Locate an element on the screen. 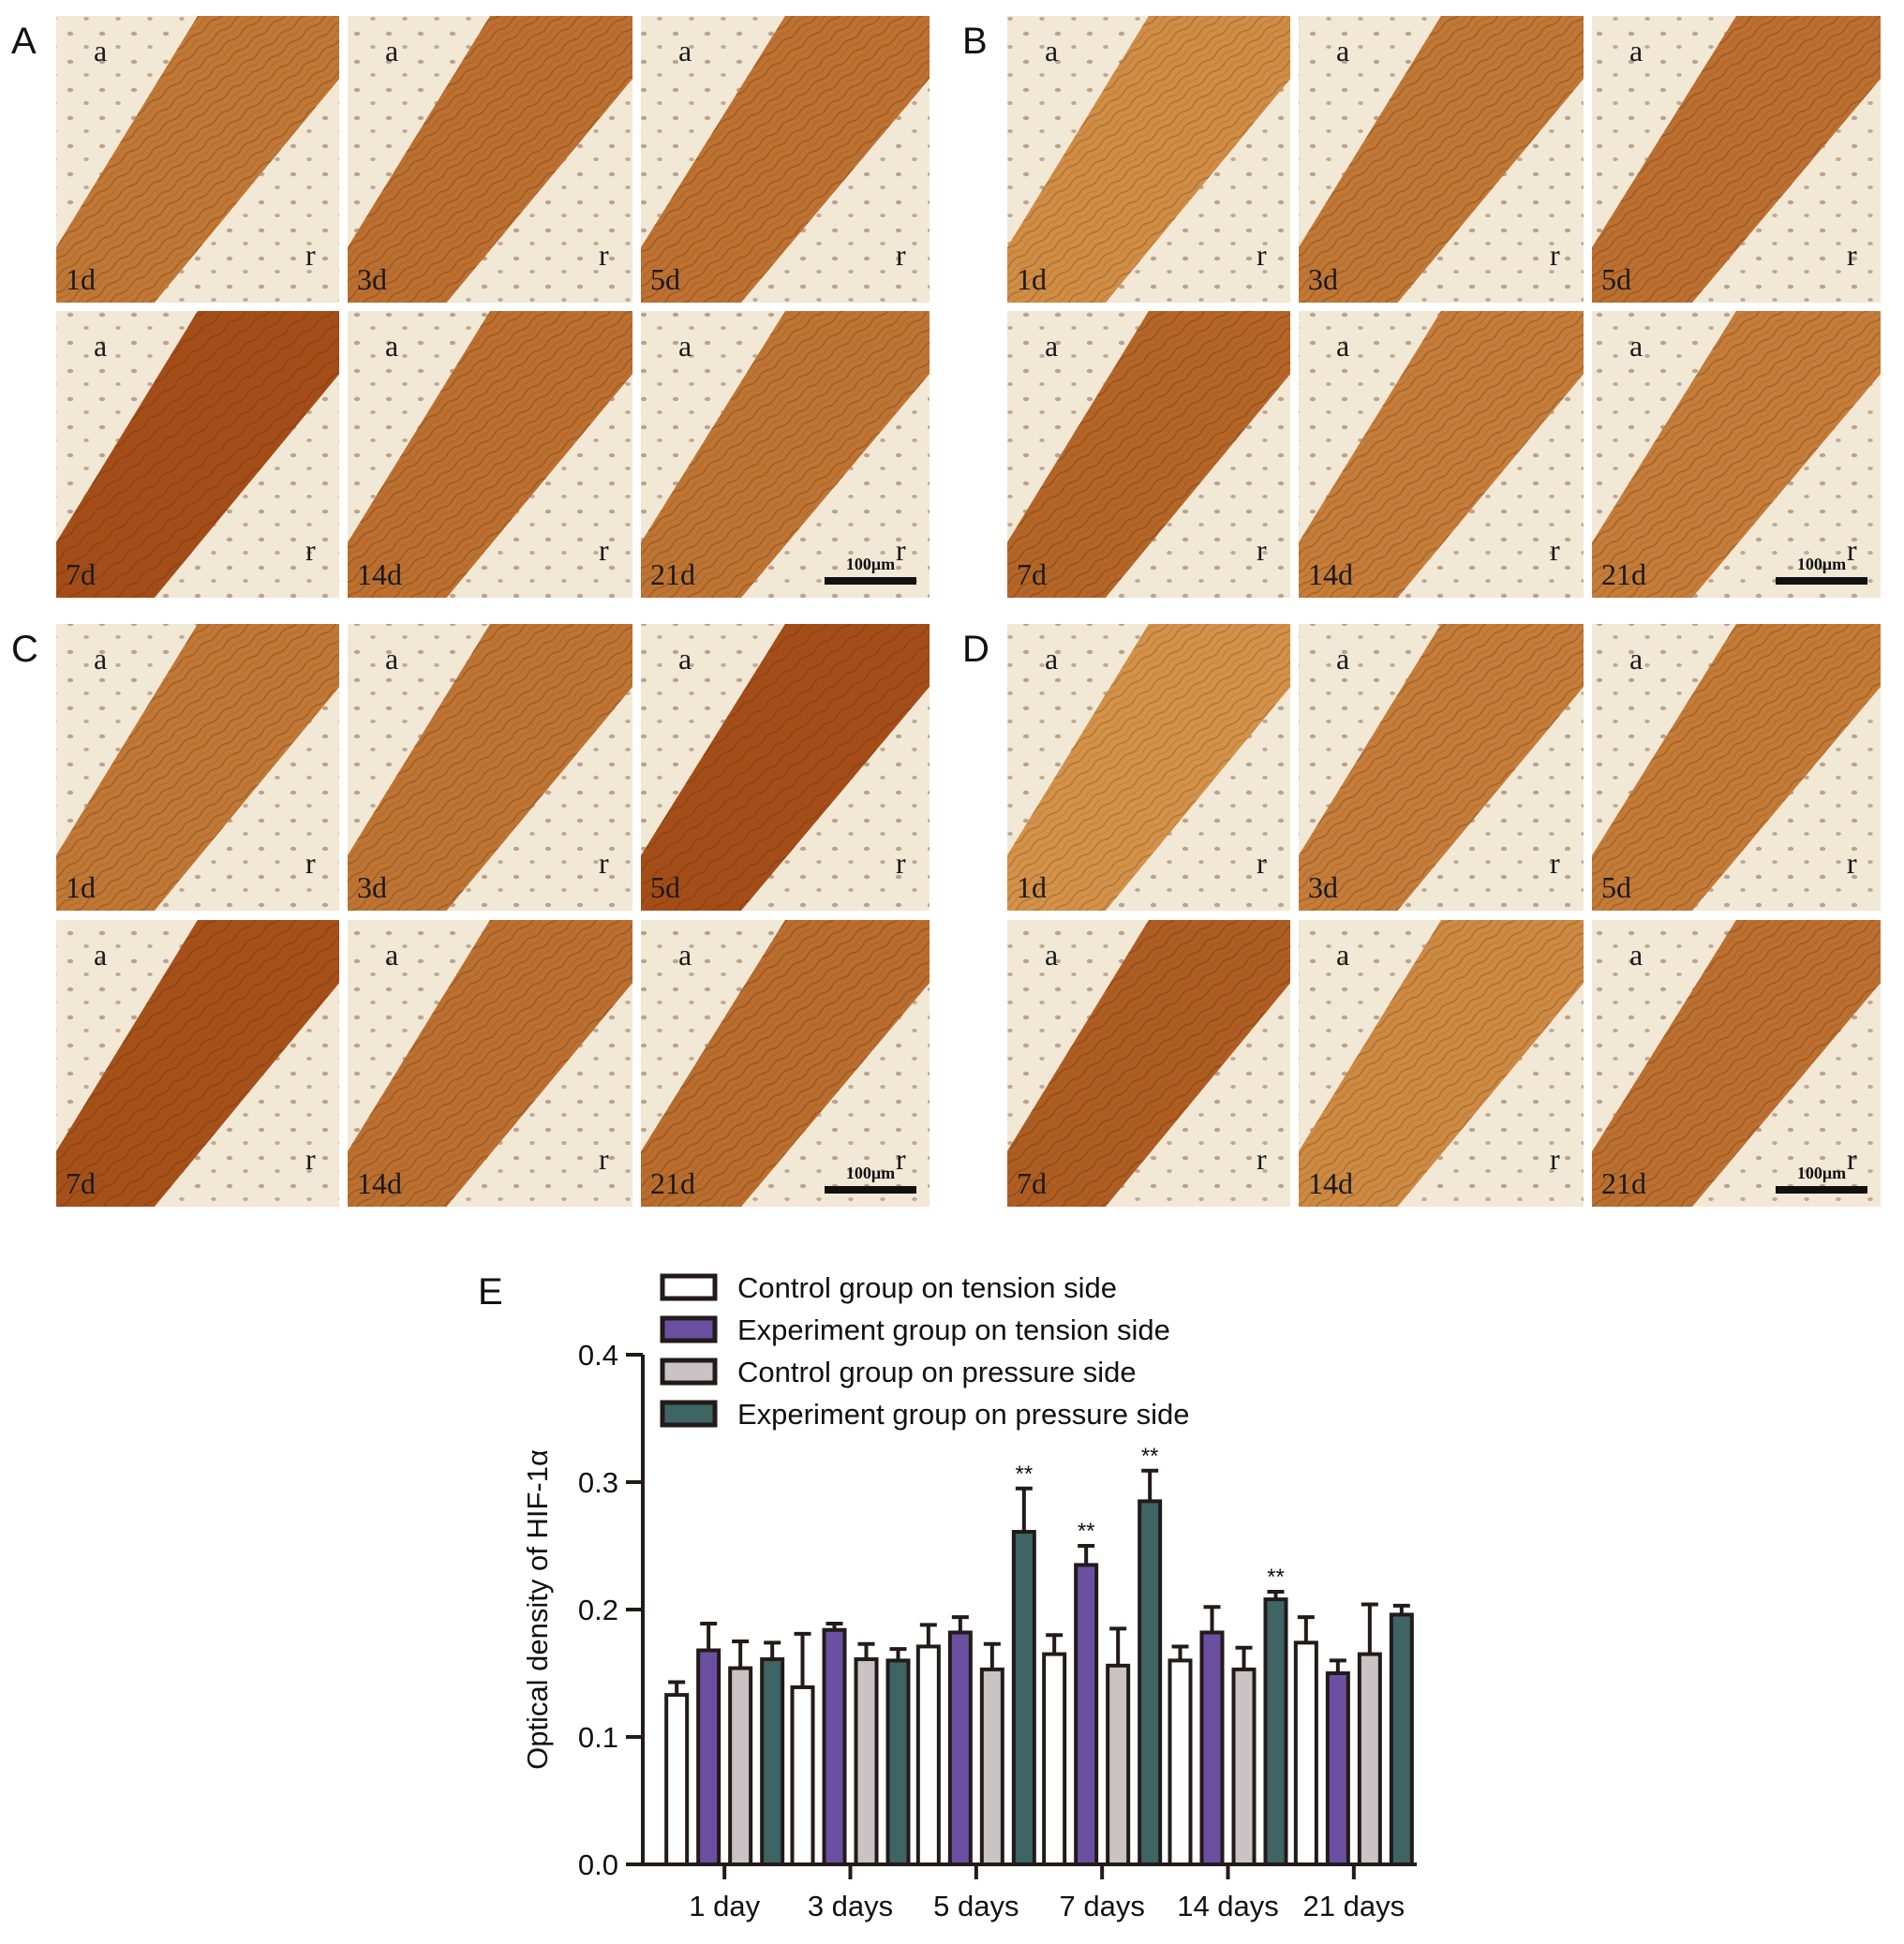 The height and width of the screenshot is (1944, 1904). tile-day-label: 14d is located at coordinates (1330, 1183).